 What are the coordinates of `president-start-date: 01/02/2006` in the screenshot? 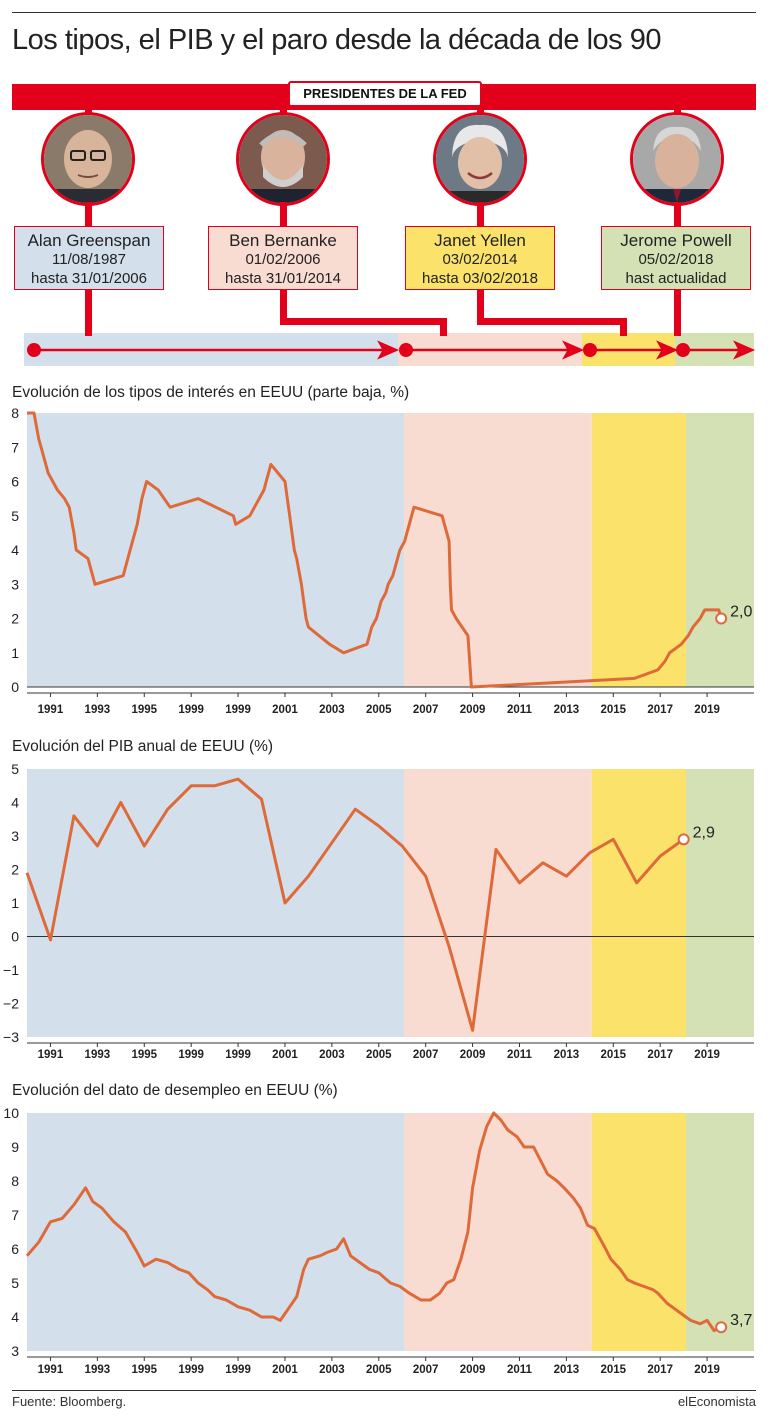 It's located at (283, 259).